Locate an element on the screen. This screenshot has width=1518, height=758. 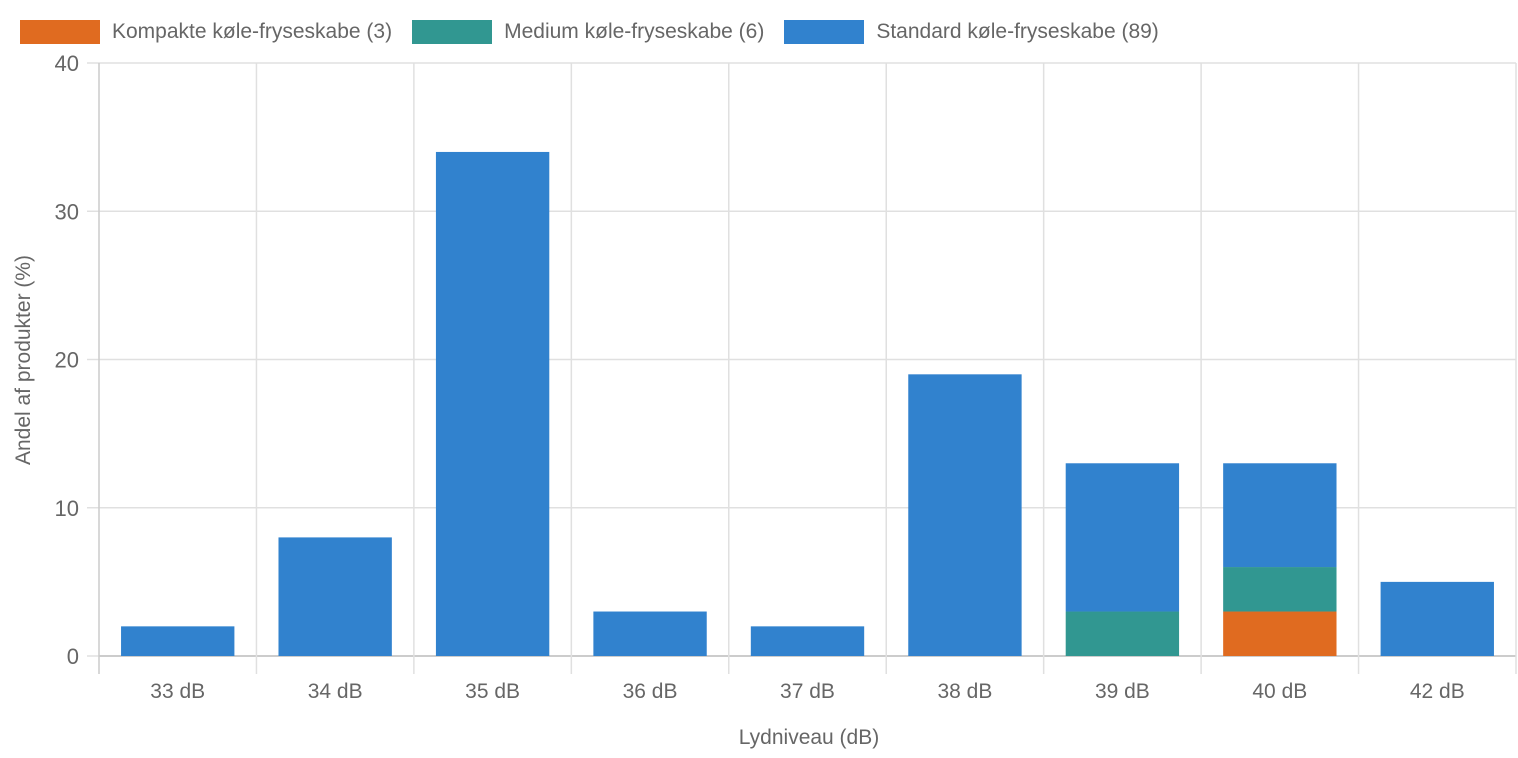
legend-swatch-standard is located at coordinates (824, 32).